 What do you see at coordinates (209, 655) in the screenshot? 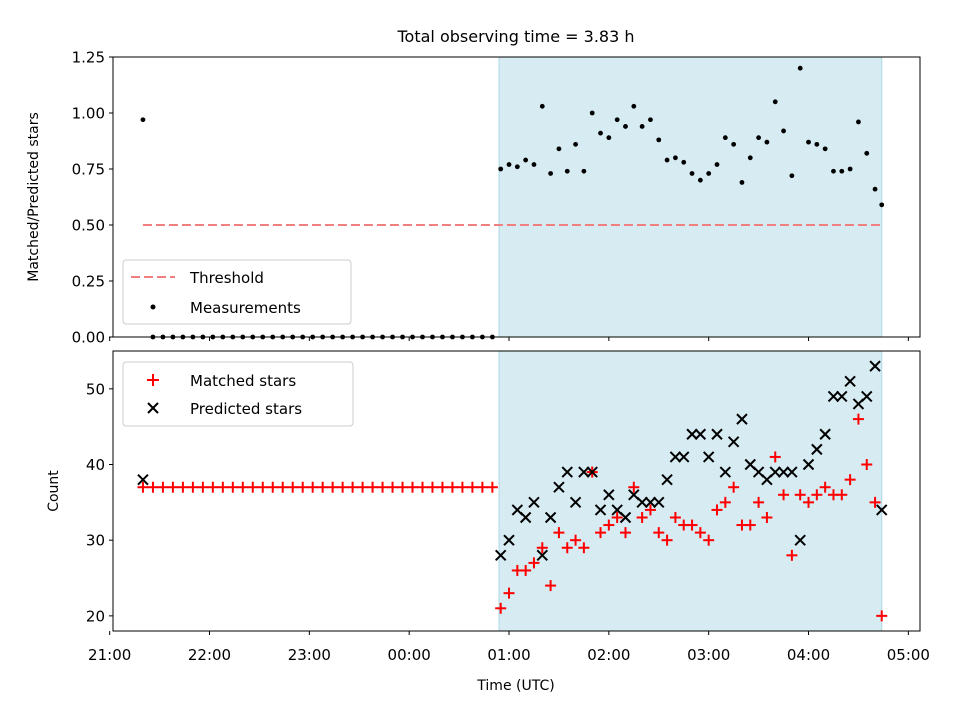
I see `x-tick-label: 22:00` at bounding box center [209, 655].